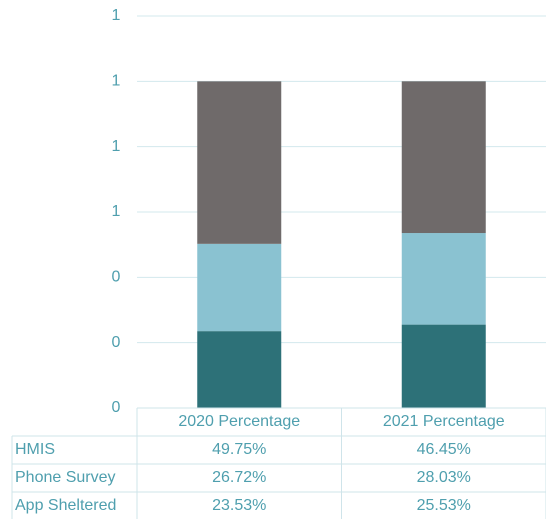 The width and height of the screenshot is (546, 519). Describe the element at coordinates (444, 505) in the screenshot. I see `data-label: 25.53%` at that location.